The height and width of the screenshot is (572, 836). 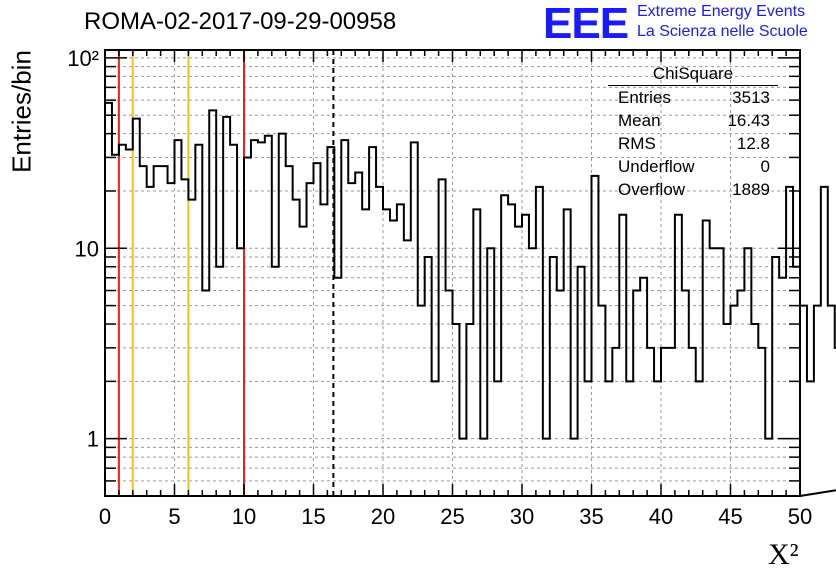 What do you see at coordinates (748, 120) in the screenshot?
I see `stats-value: 16.43` at bounding box center [748, 120].